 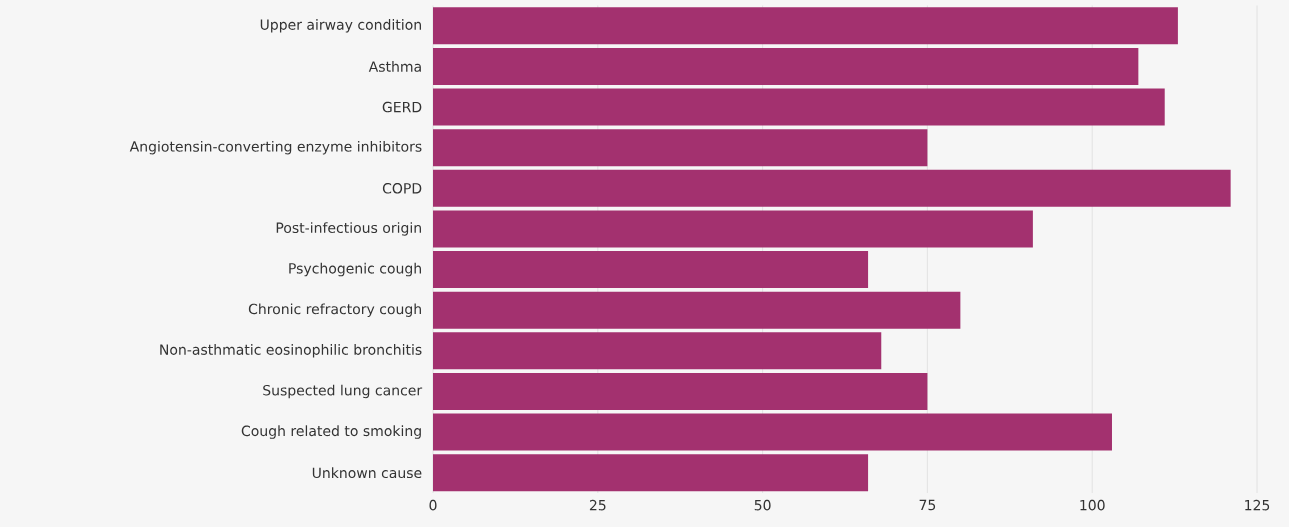 I want to click on y-tick-label: Unknown cause, so click(x=367, y=473).